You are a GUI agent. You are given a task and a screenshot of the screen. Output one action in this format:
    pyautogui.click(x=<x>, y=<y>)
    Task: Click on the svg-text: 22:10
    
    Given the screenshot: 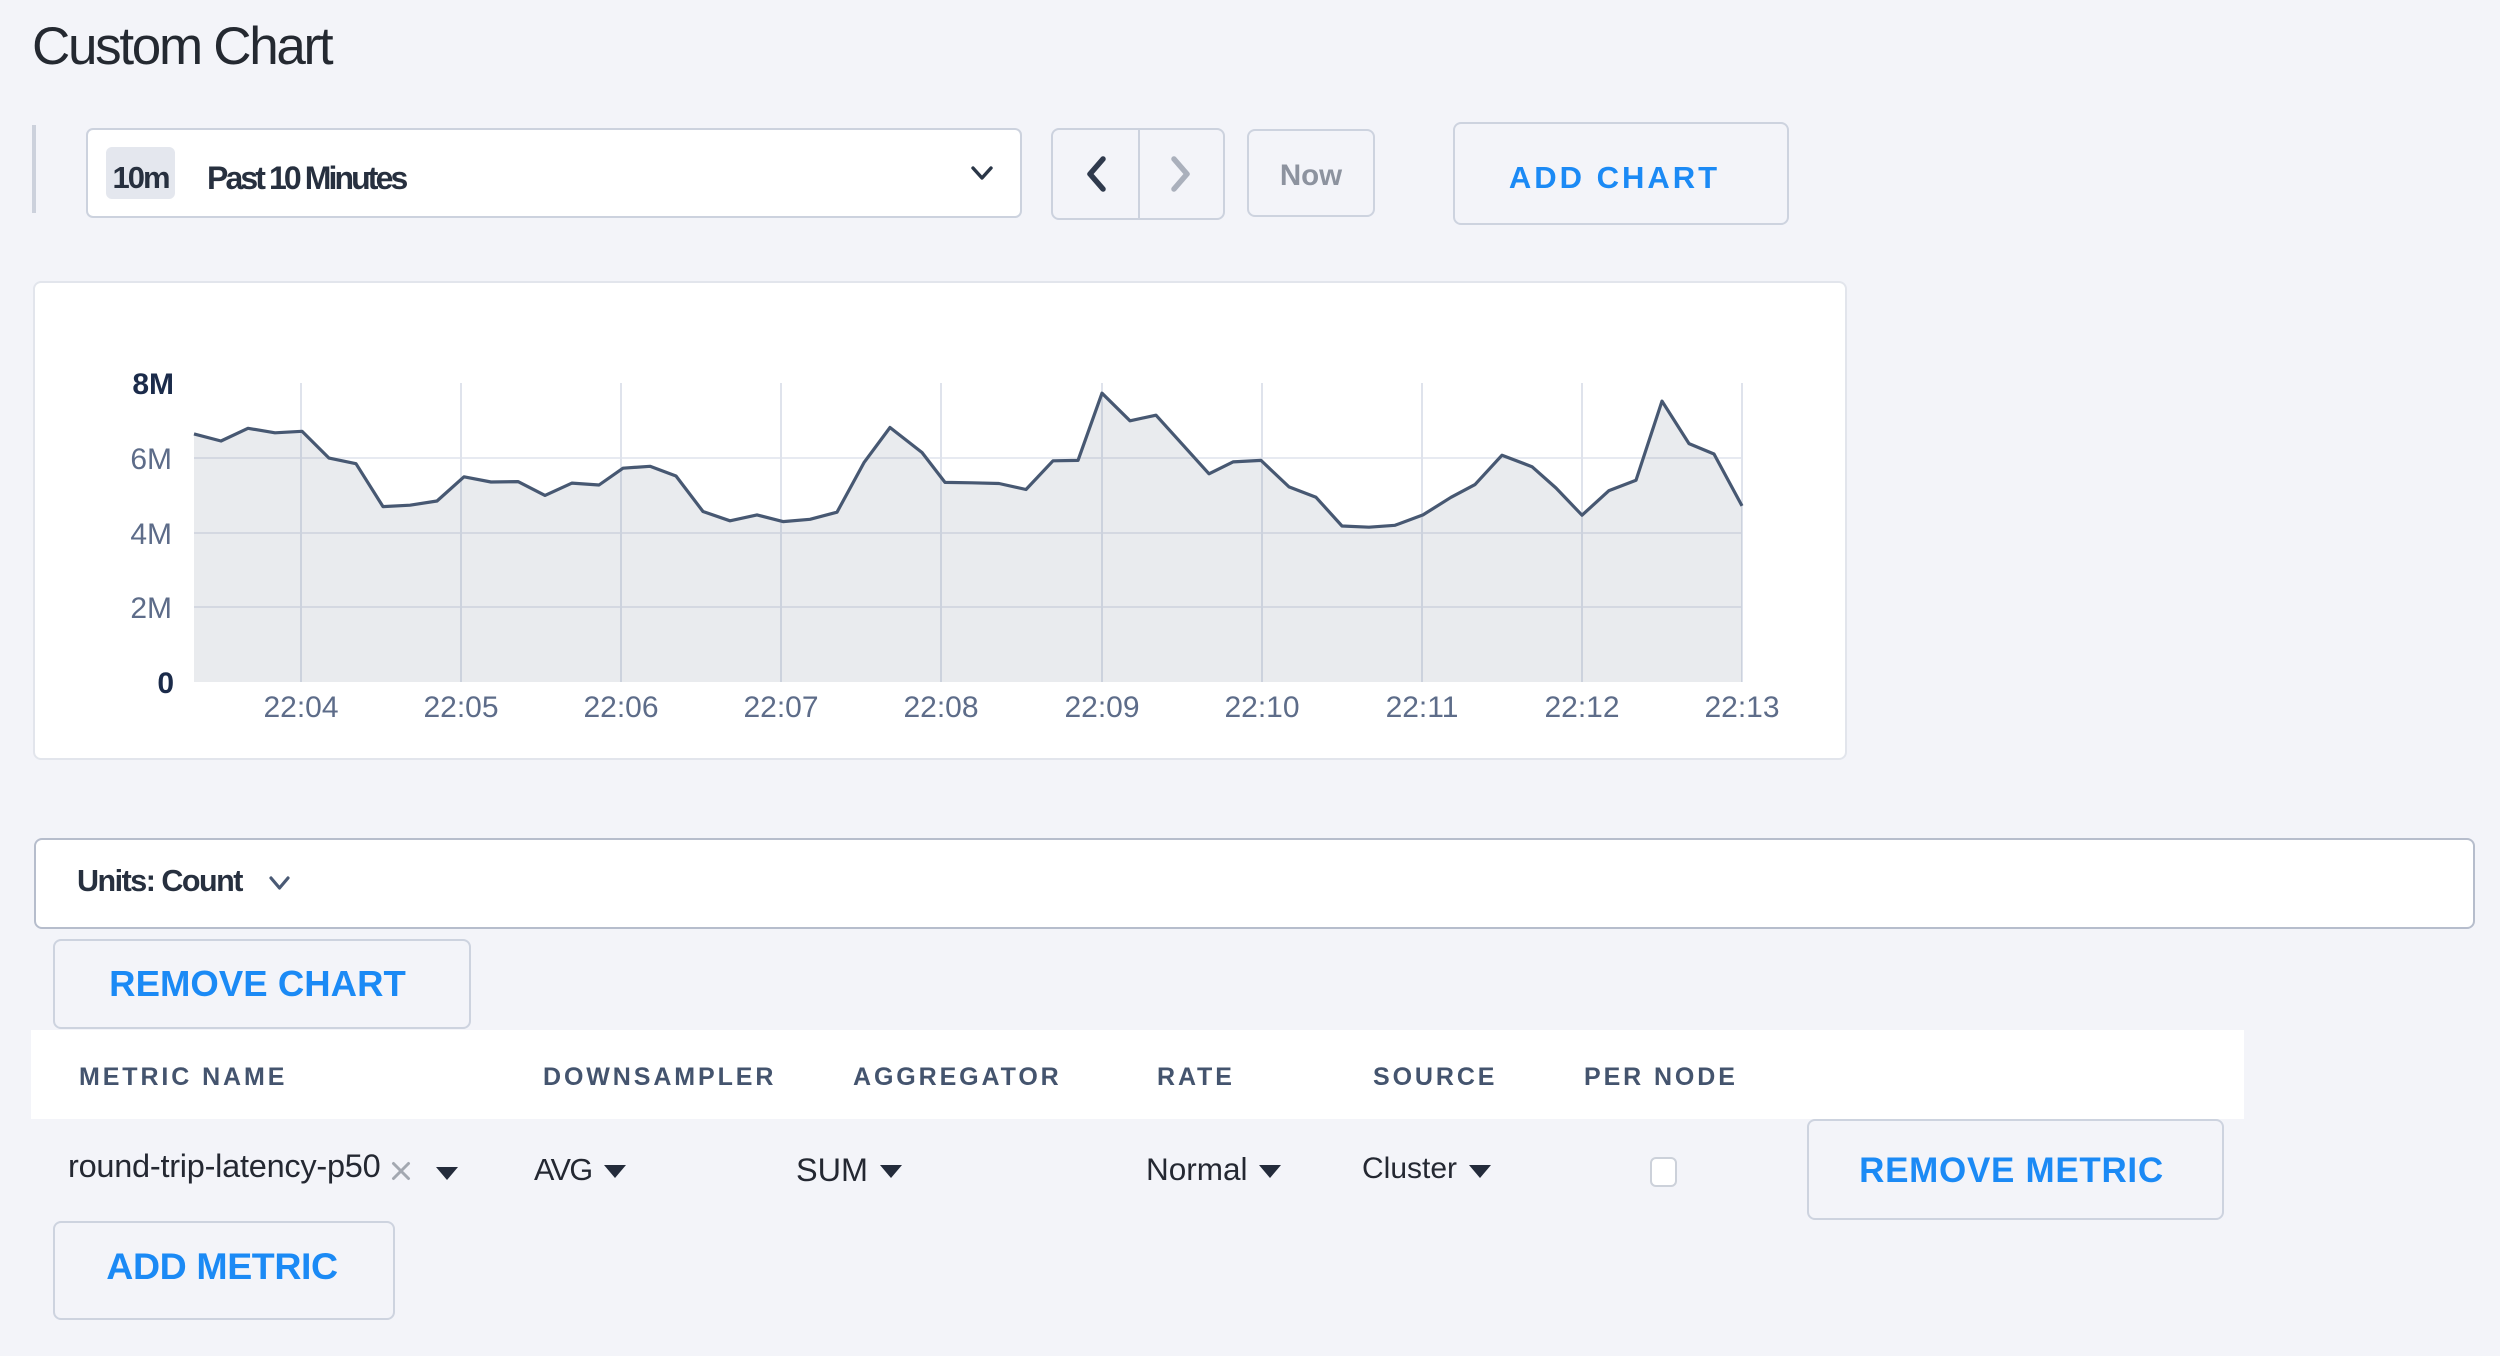 What is the action you would take?
    pyautogui.click(x=1261, y=707)
    